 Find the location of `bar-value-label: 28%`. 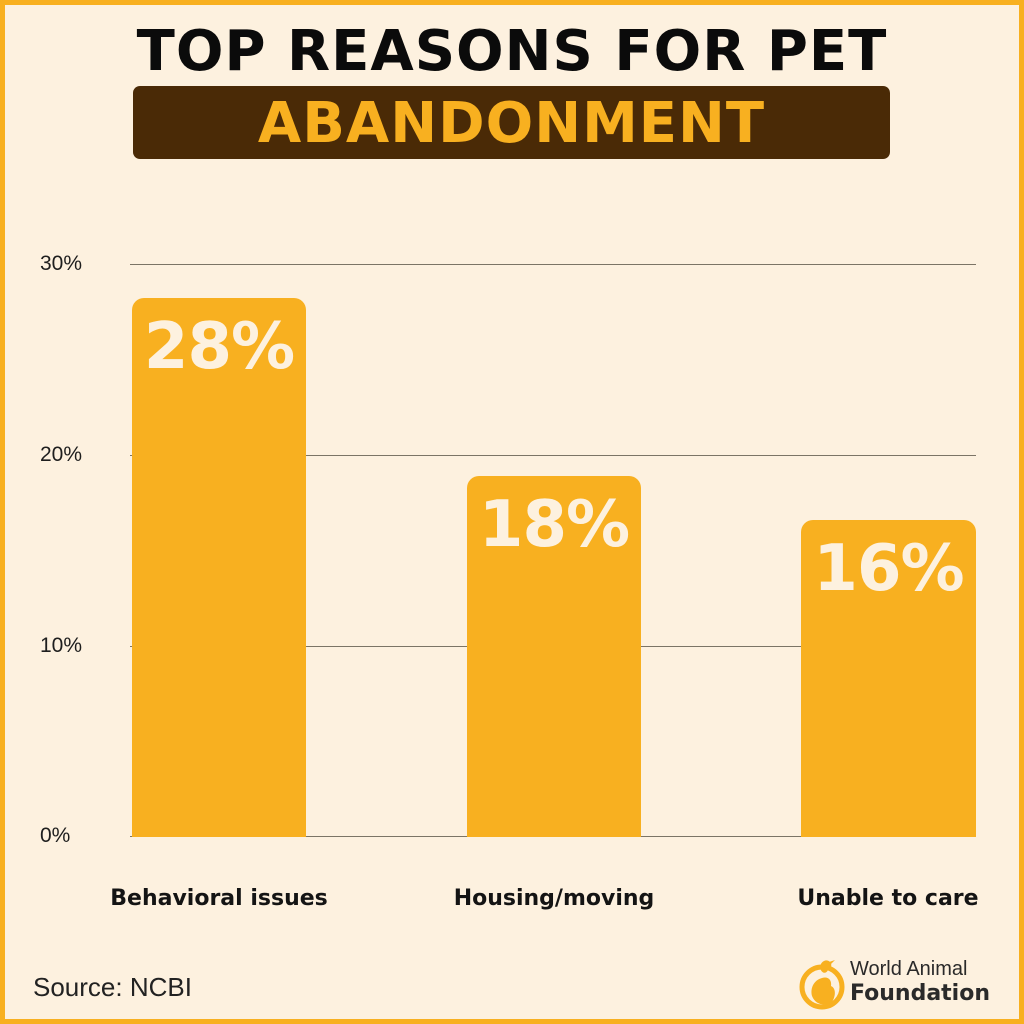

bar-value-label: 28% is located at coordinates (219, 347).